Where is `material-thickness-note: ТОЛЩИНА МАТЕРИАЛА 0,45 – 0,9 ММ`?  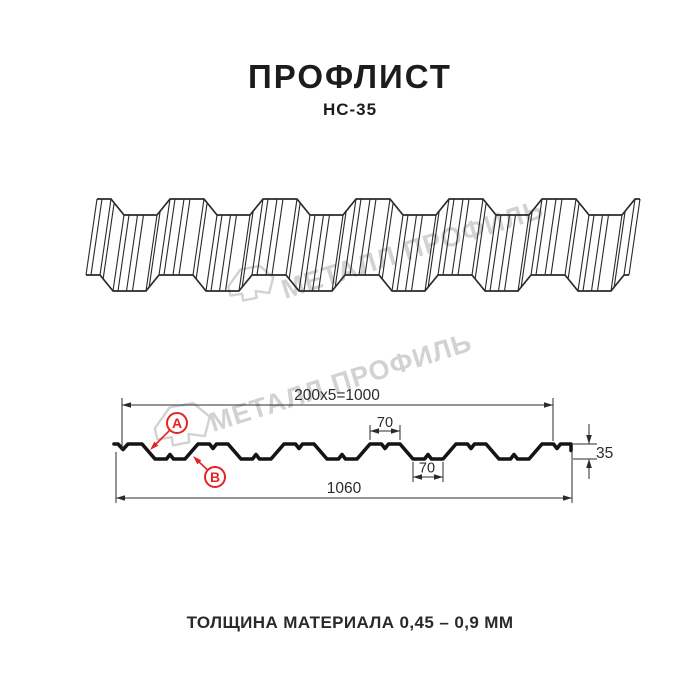 material-thickness-note: ТОЛЩИНА МАТЕРИАЛА 0,45 – 0,9 ММ is located at coordinates (350, 622).